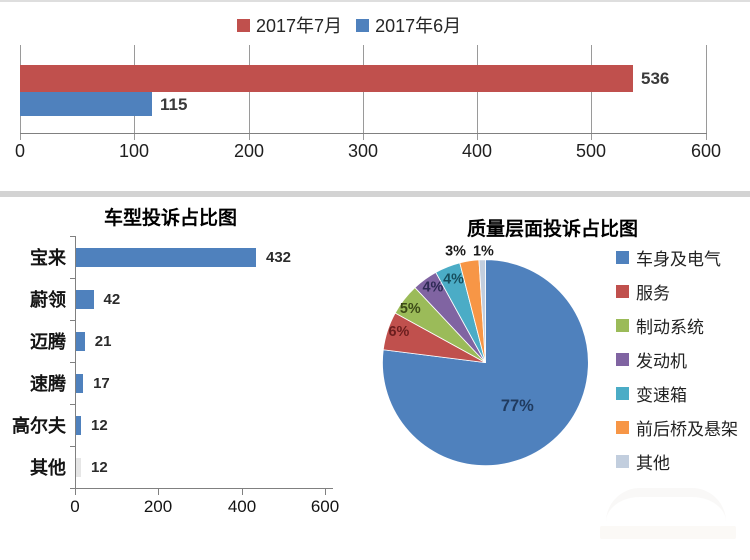  What do you see at coordinates (172, 467) in the screenshot?
I see `bar-row-other: 其他 12` at bounding box center [172, 467].